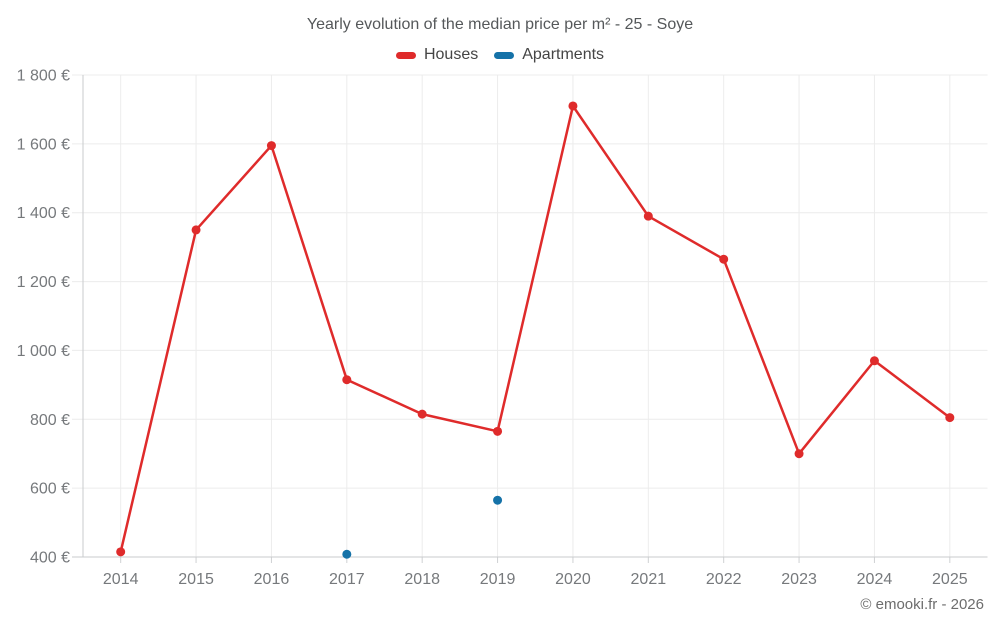 Image resolution: width=1000 pixels, height=625 pixels. Describe the element at coordinates (724, 259) in the screenshot. I see `chart-point-houses-2022` at that location.